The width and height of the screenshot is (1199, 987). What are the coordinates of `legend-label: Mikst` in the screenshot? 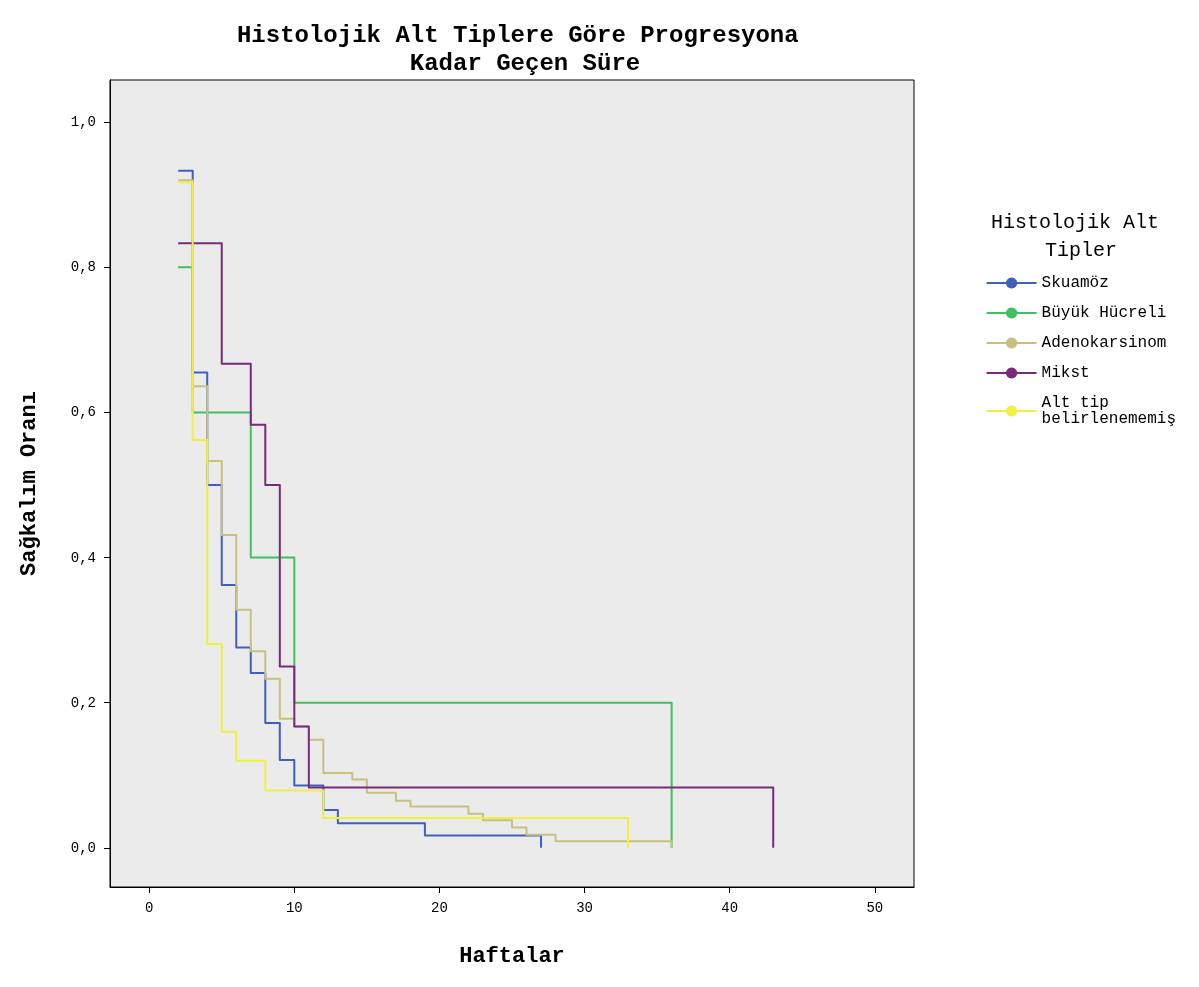 It's located at (1065, 373).